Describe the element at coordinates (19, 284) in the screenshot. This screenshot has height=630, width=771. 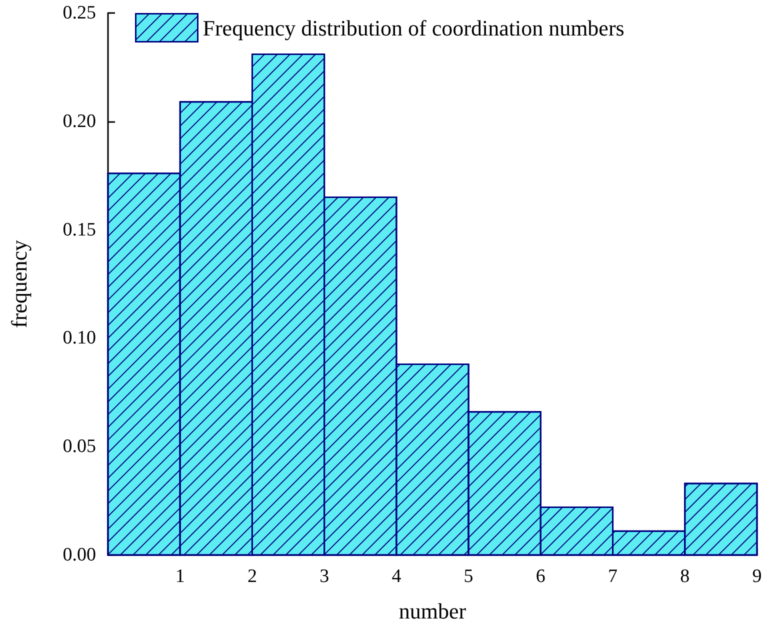
I see `y-axis-title: frequency` at that location.